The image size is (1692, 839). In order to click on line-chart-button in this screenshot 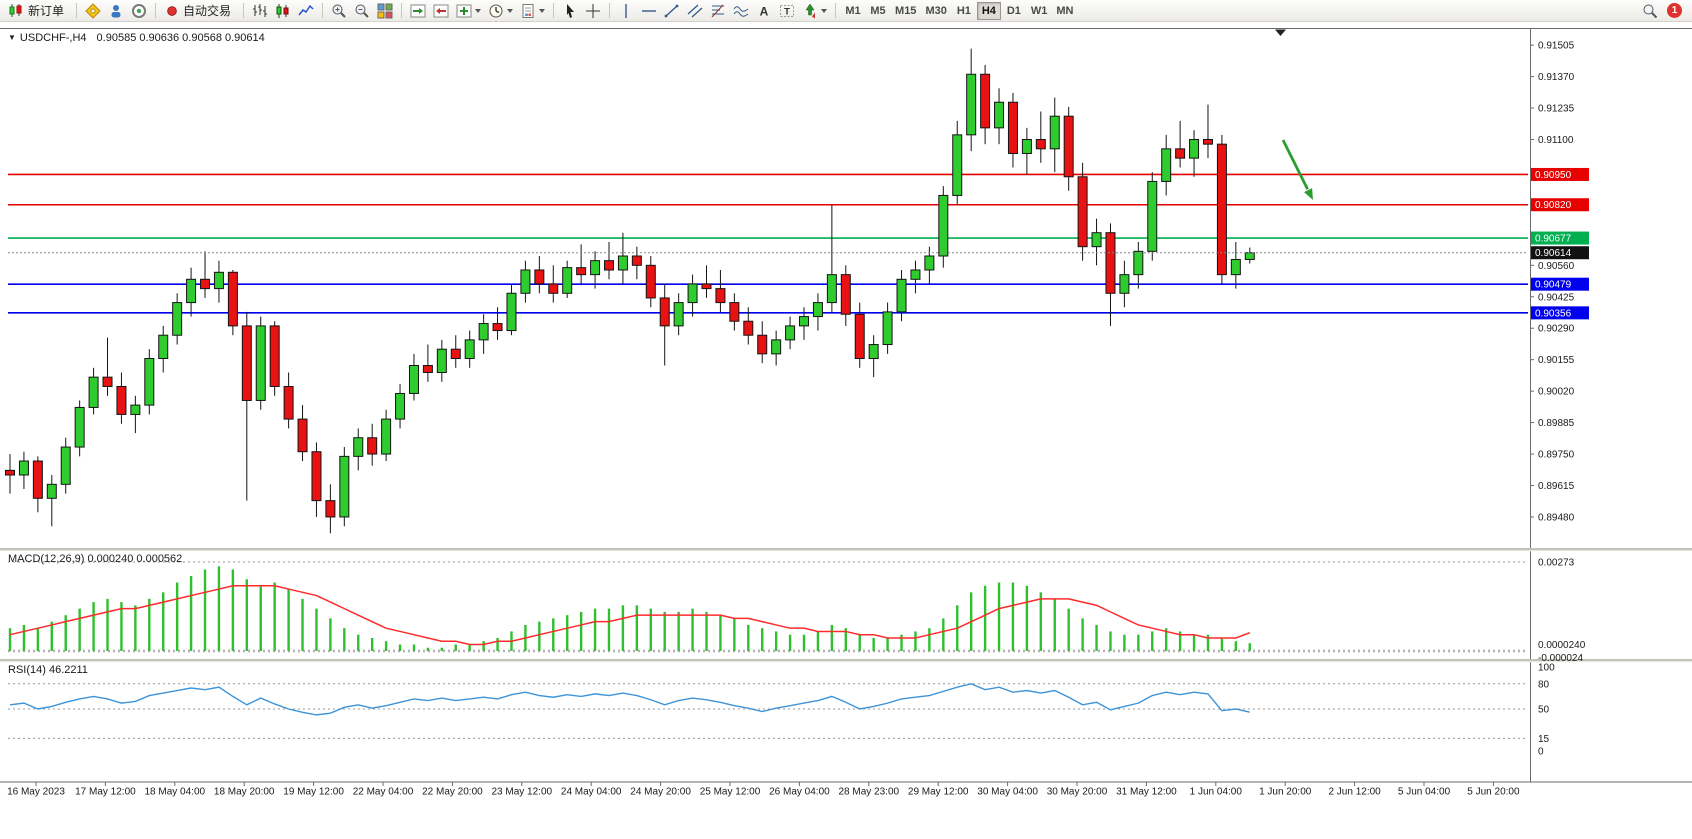, I will do `click(306, 11)`.